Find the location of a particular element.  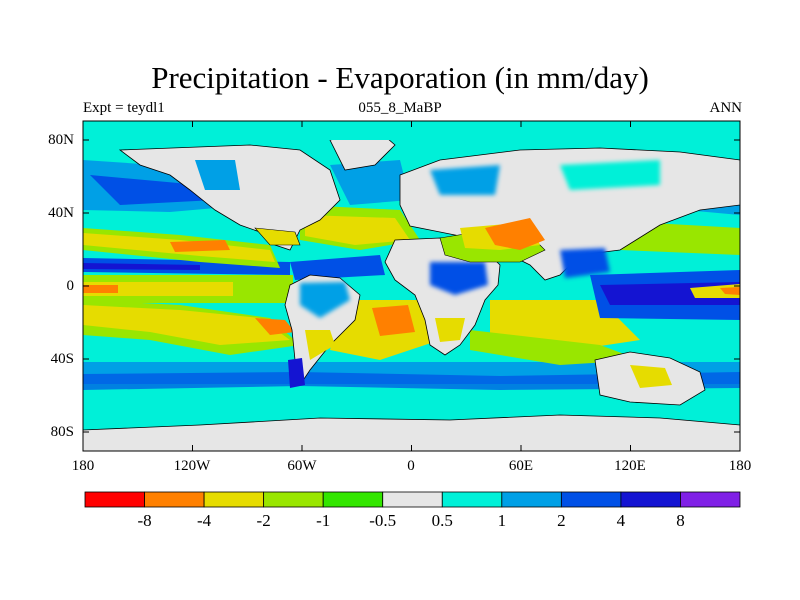

colorbar-tick-label: 2 is located at coordinates (561, 520).